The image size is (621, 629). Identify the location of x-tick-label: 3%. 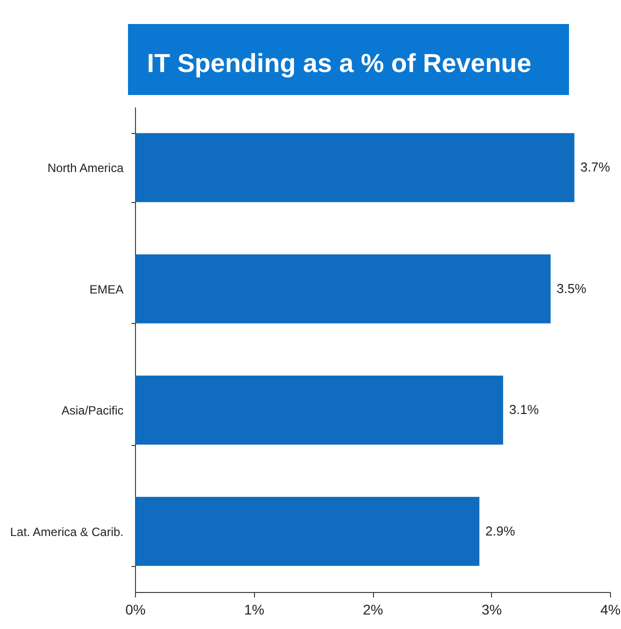
(492, 610).